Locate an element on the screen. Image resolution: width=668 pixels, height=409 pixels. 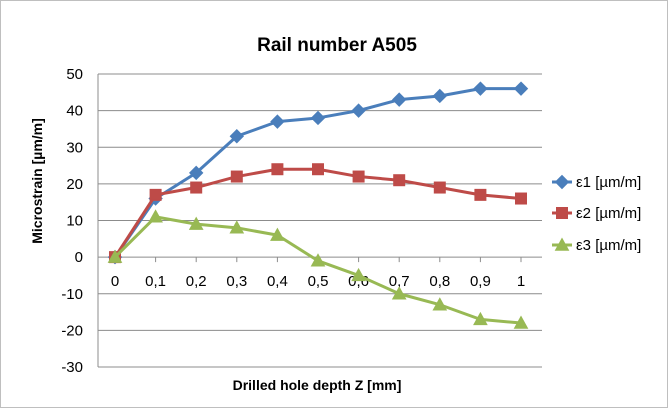
x-tick-label: 0,2 is located at coordinates (196, 281).